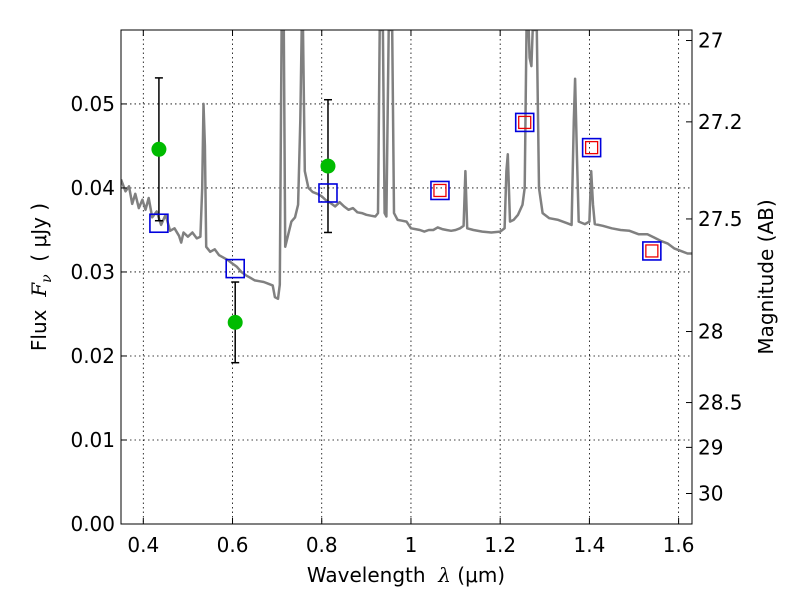  What do you see at coordinates (710, 332) in the screenshot?
I see `y2-tick-label: 28` at bounding box center [710, 332].